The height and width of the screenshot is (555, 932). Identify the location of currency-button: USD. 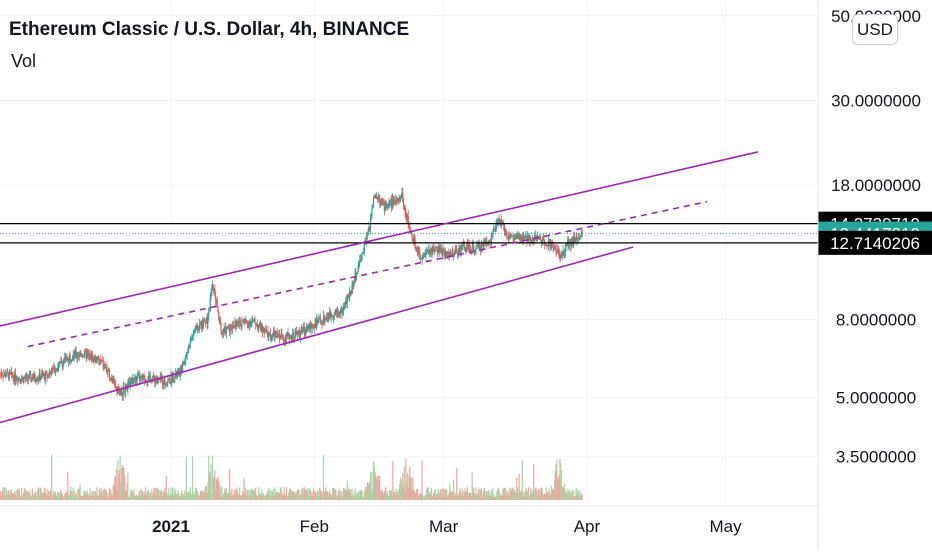
(875, 29).